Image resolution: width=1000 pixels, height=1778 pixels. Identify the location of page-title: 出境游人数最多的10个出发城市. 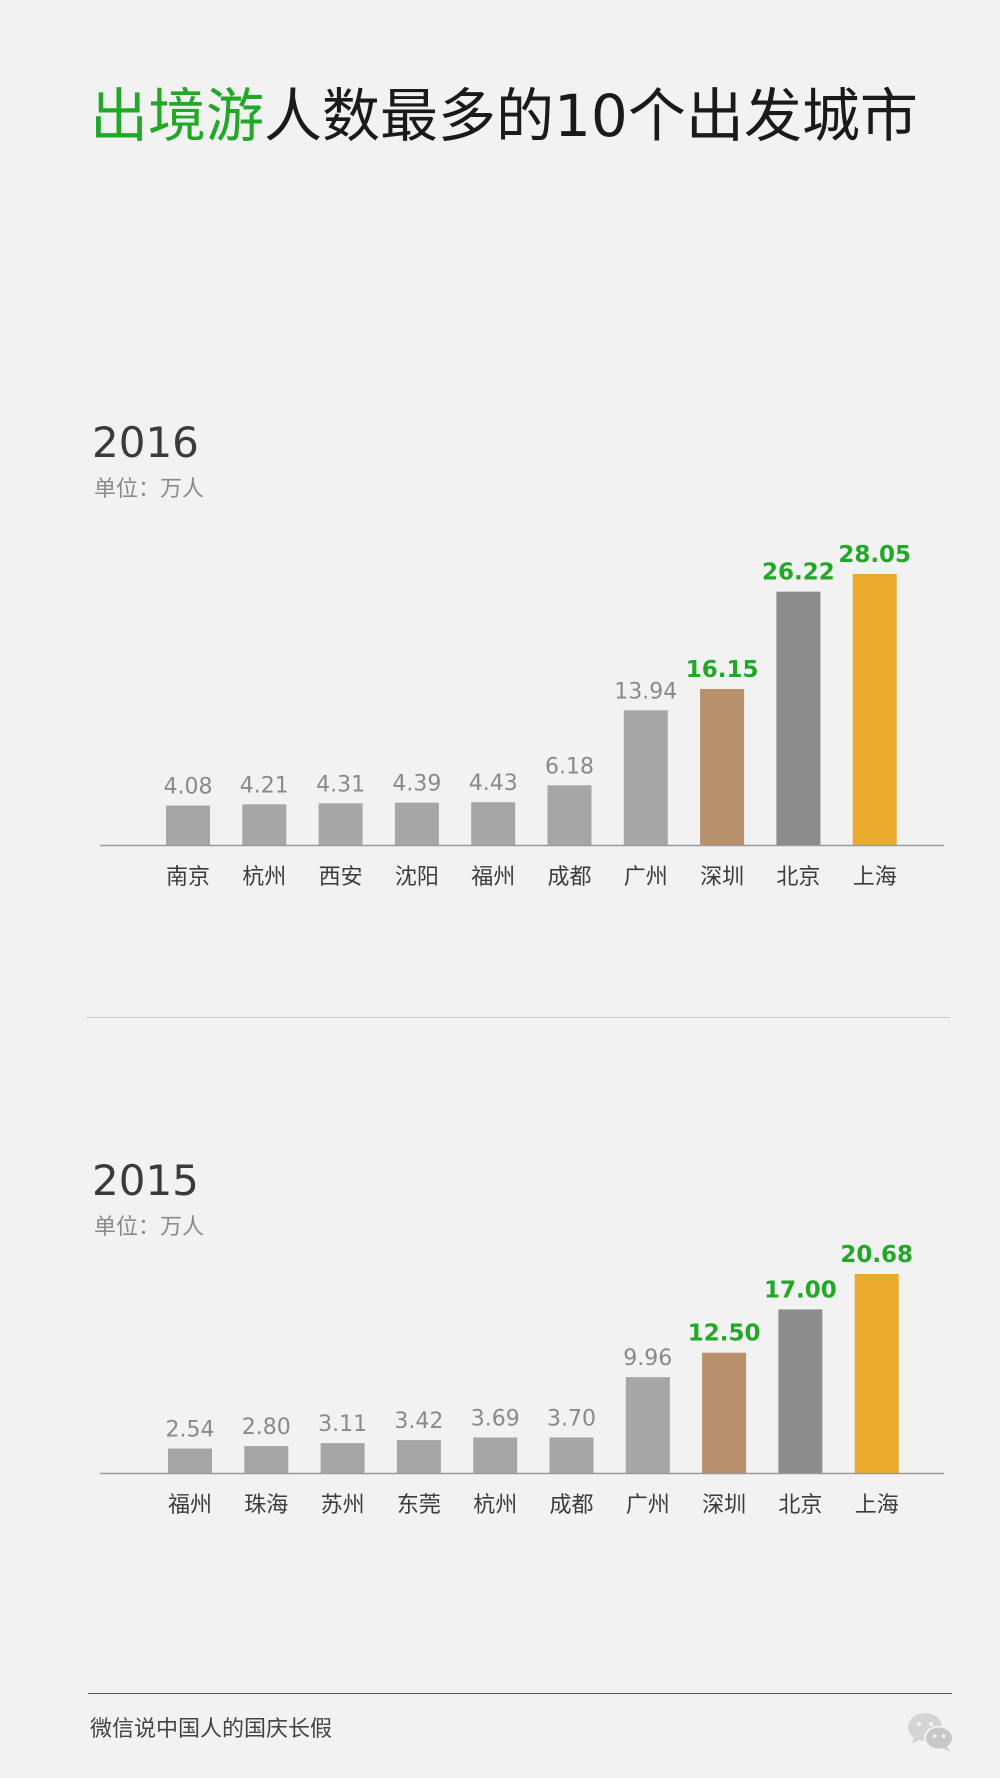
(530, 116).